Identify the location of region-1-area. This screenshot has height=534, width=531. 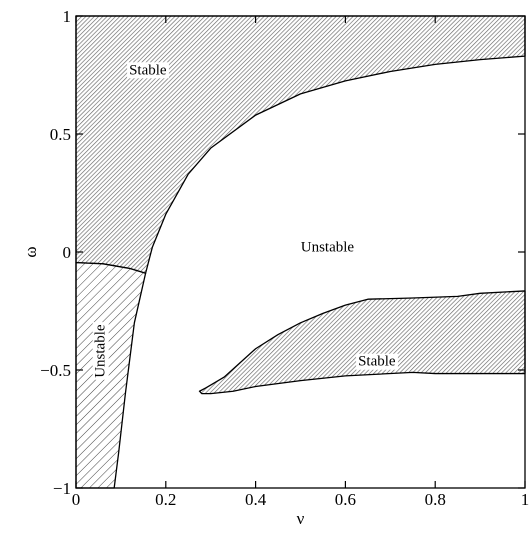
(111, 375).